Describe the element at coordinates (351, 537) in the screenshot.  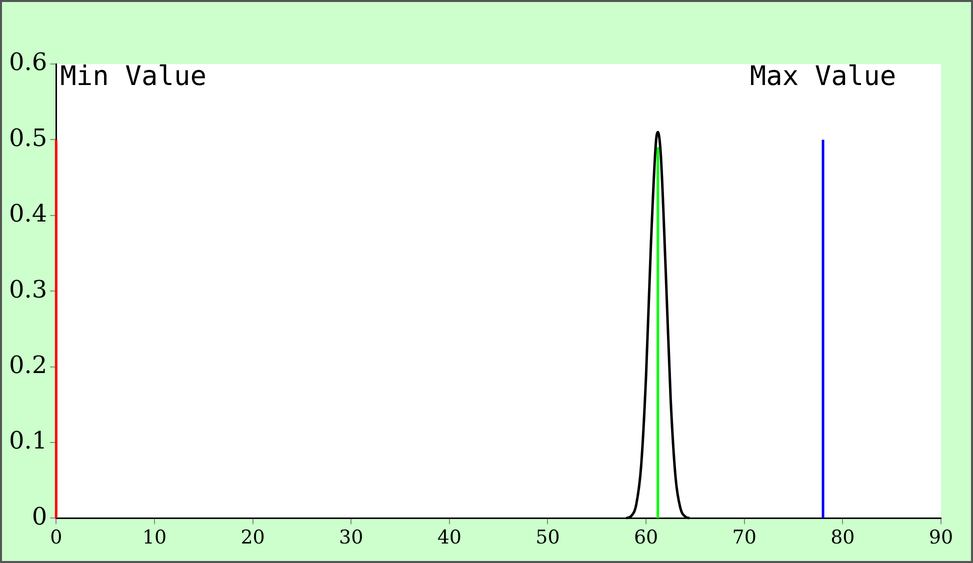
I see `x-tick-label: 30` at that location.